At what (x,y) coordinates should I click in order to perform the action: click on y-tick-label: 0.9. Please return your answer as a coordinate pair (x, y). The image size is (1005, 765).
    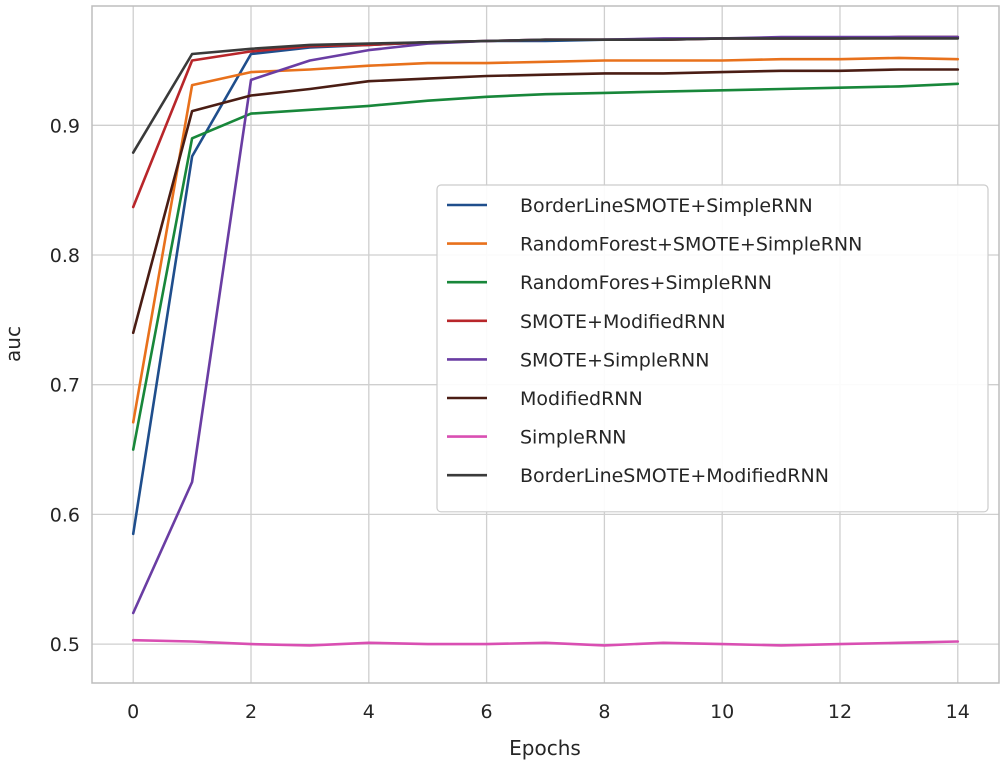
    Looking at the image, I should click on (65, 126).